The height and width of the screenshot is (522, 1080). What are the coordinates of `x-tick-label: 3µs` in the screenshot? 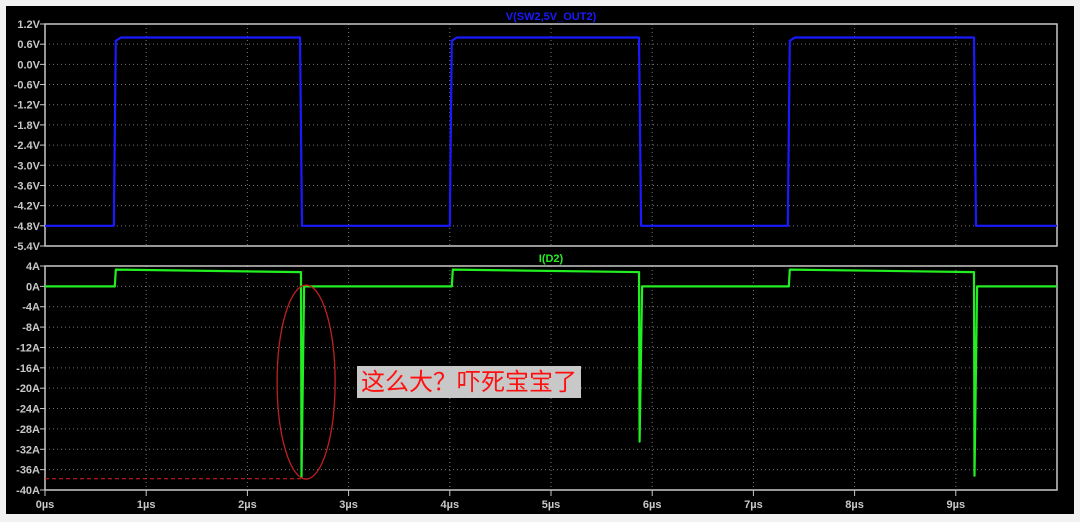 It's located at (348, 505).